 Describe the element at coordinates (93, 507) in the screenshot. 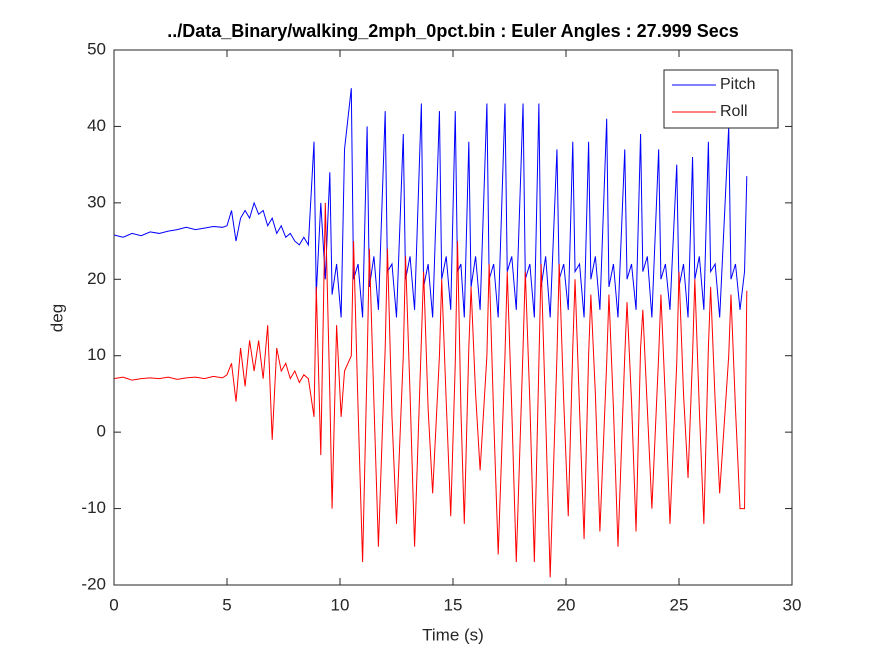

I see `y-tick-label: -10` at that location.